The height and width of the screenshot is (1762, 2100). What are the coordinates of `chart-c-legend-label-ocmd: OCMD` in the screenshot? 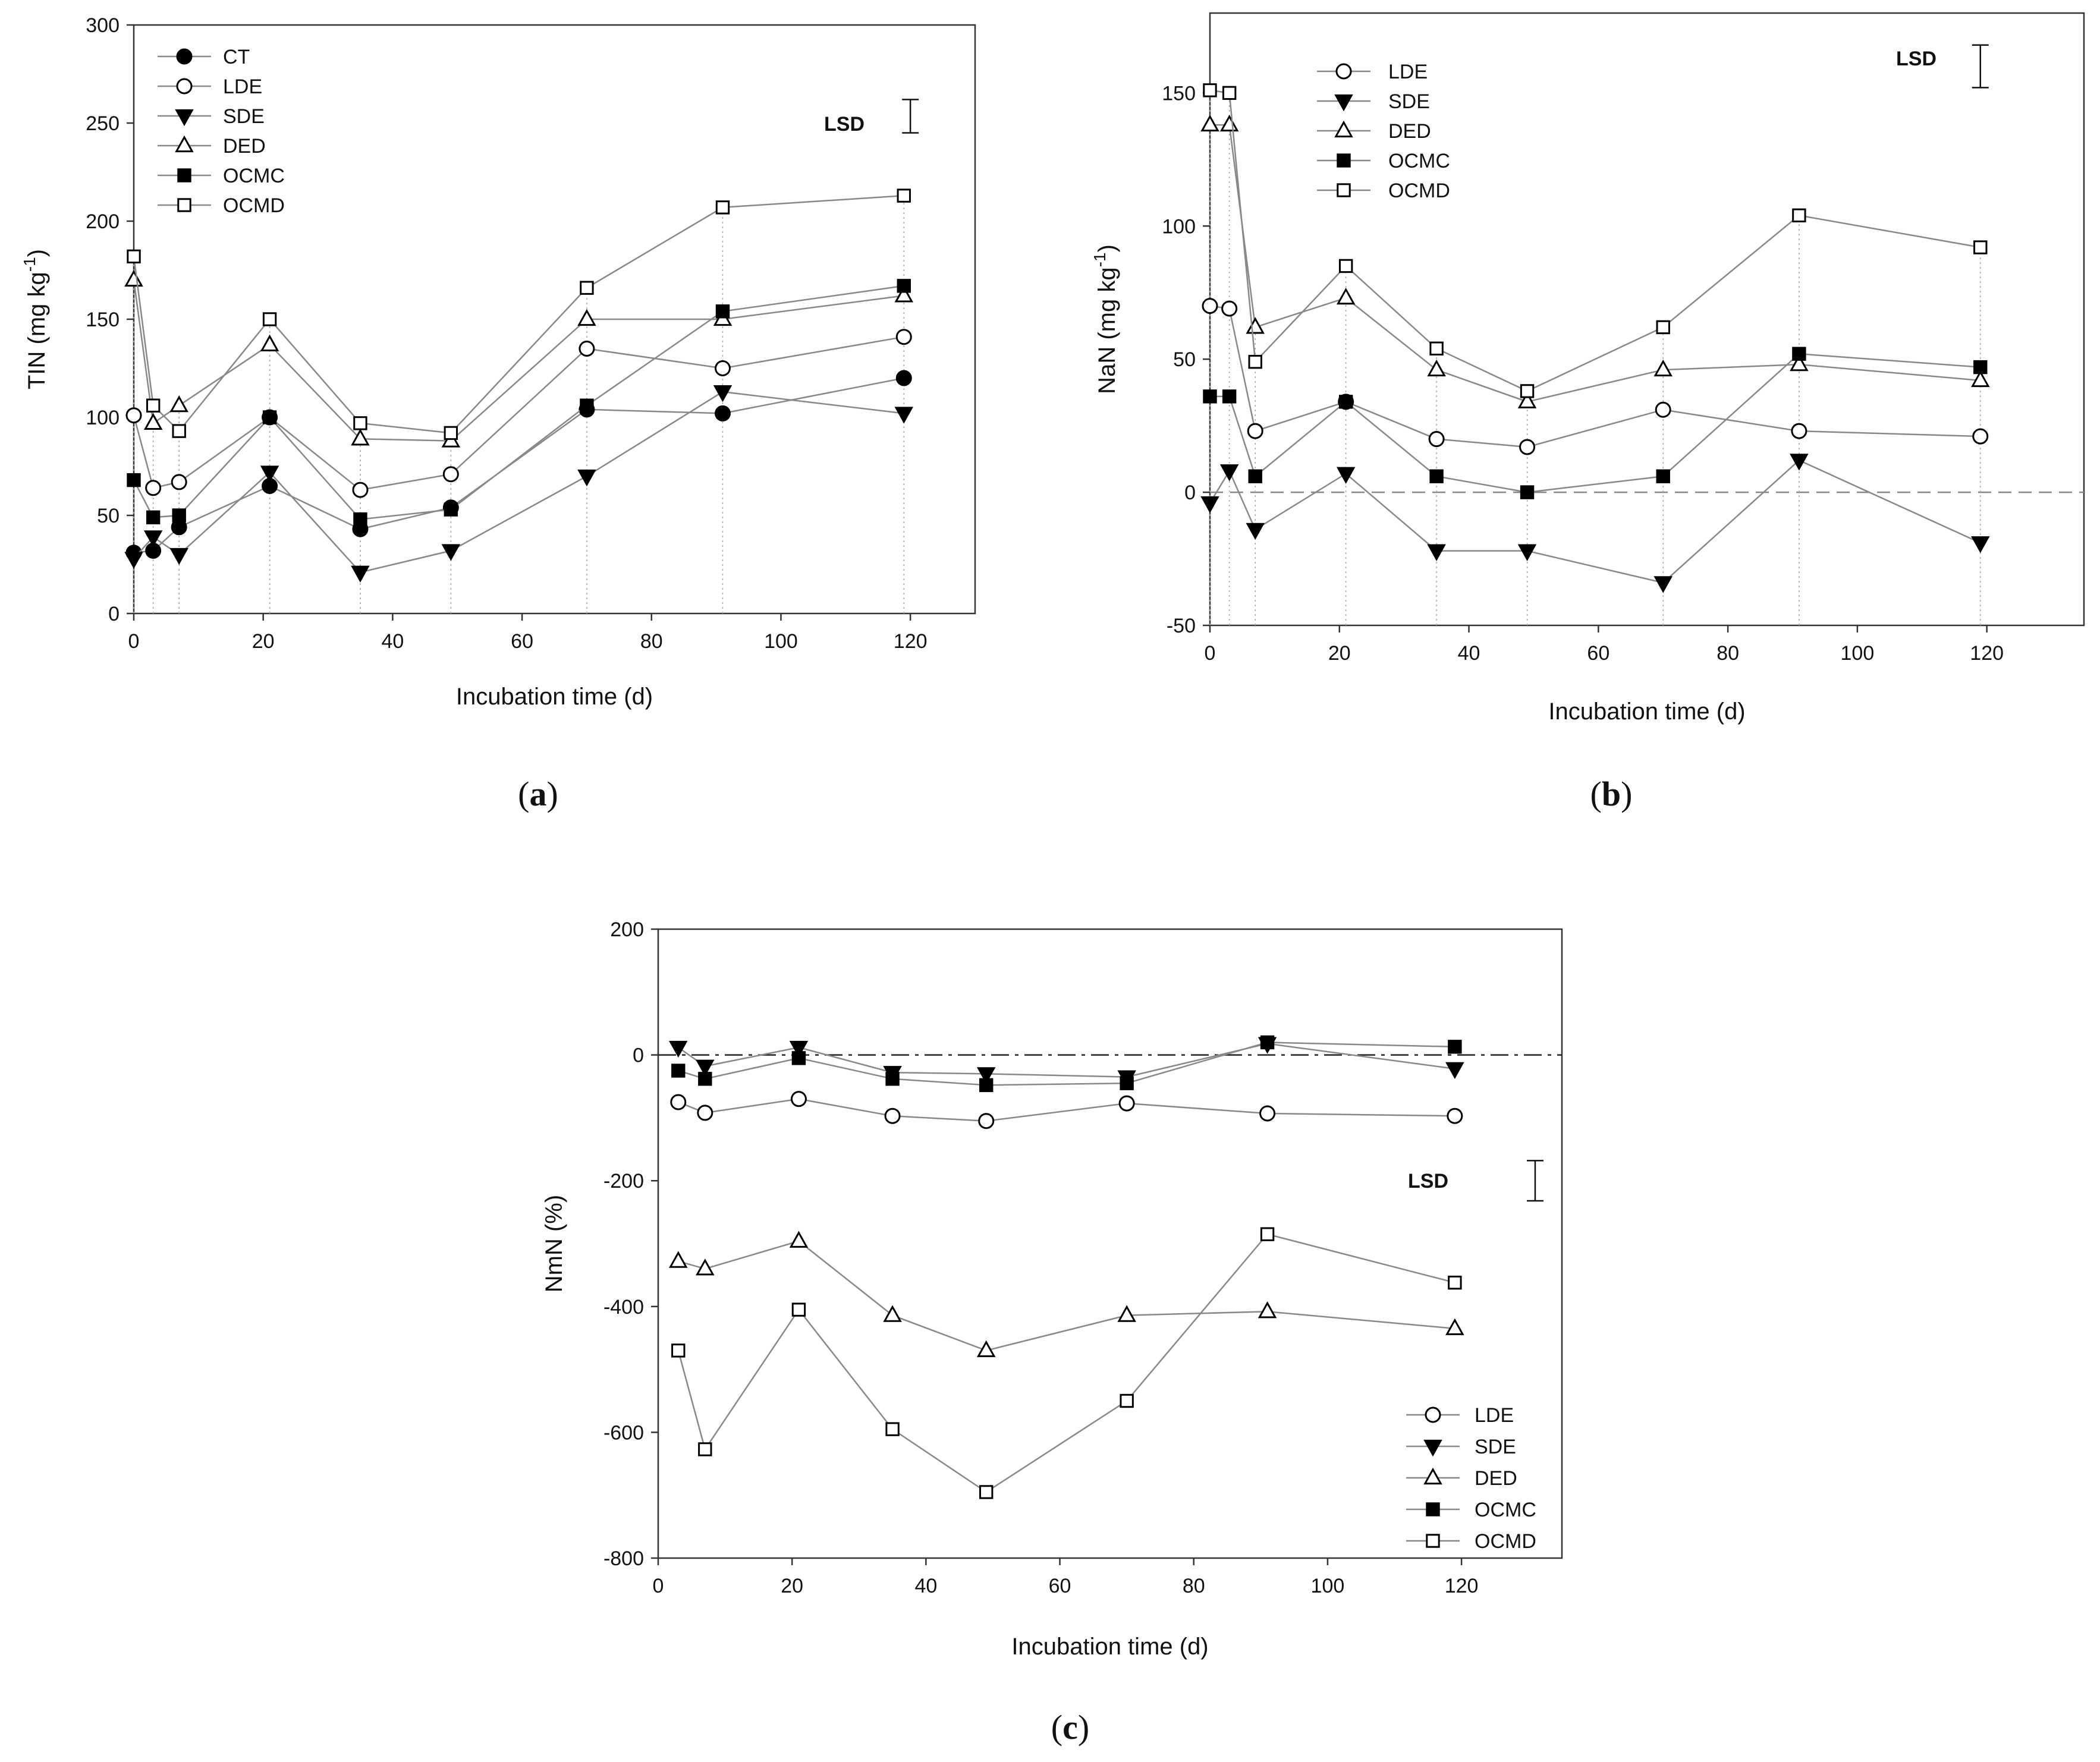 It's located at (1505, 1541).